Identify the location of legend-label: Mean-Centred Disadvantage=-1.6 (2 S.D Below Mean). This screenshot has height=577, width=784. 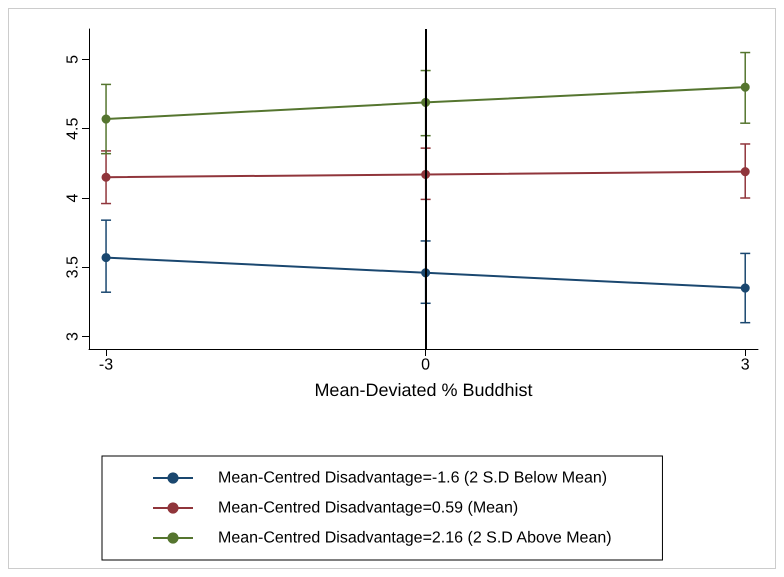
(413, 478).